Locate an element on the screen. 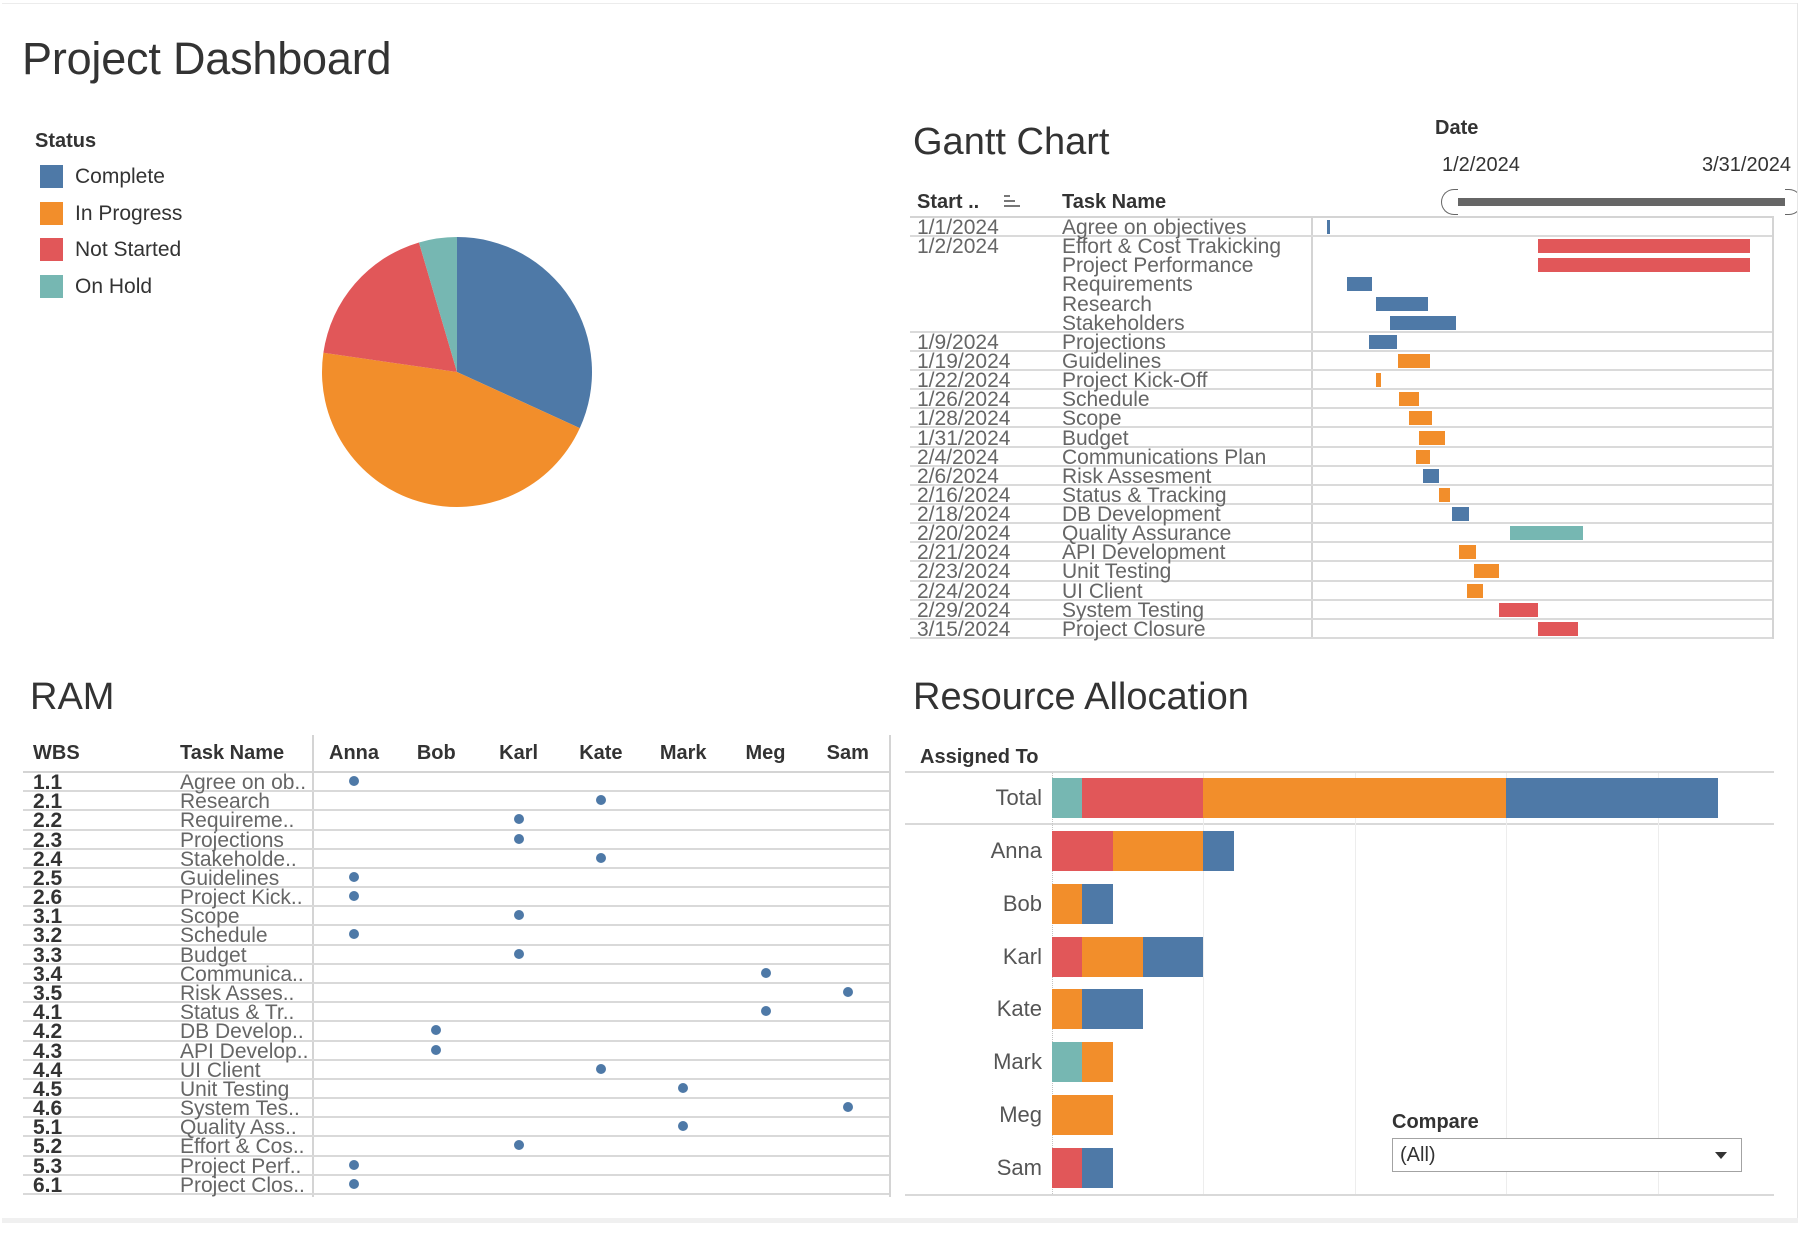 This screenshot has width=1812, height=1233. resource-label-mark: Mark is located at coordinates (1017, 1062).